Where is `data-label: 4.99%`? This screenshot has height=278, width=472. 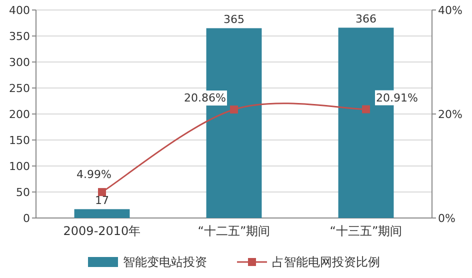 data-label: 4.99% is located at coordinates (94, 175).